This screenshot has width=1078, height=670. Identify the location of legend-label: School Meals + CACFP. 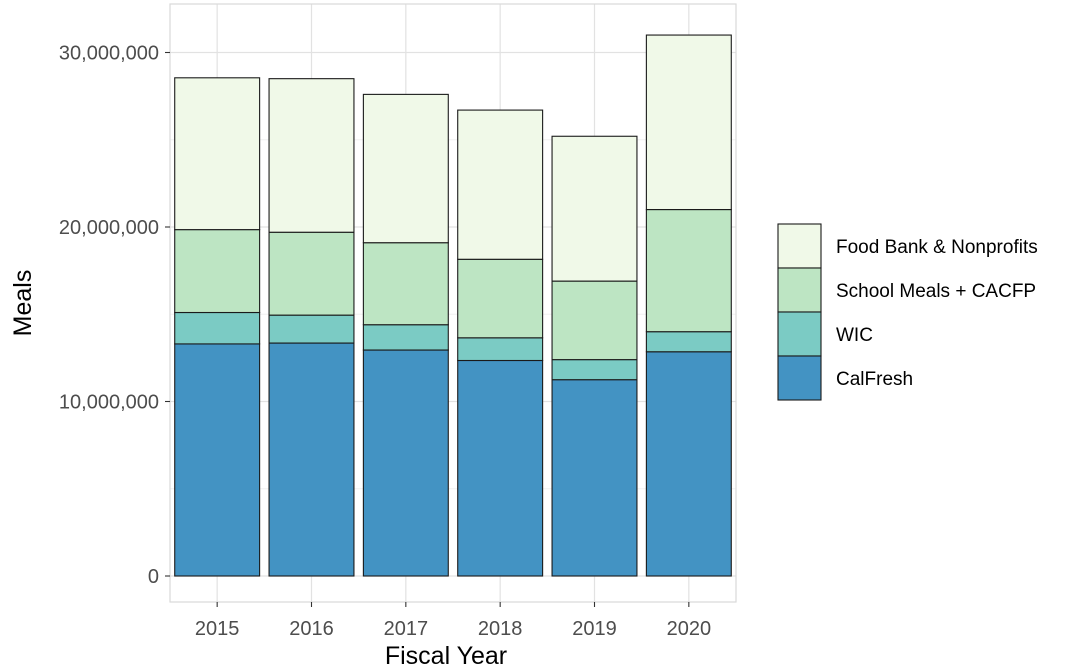
(936, 291).